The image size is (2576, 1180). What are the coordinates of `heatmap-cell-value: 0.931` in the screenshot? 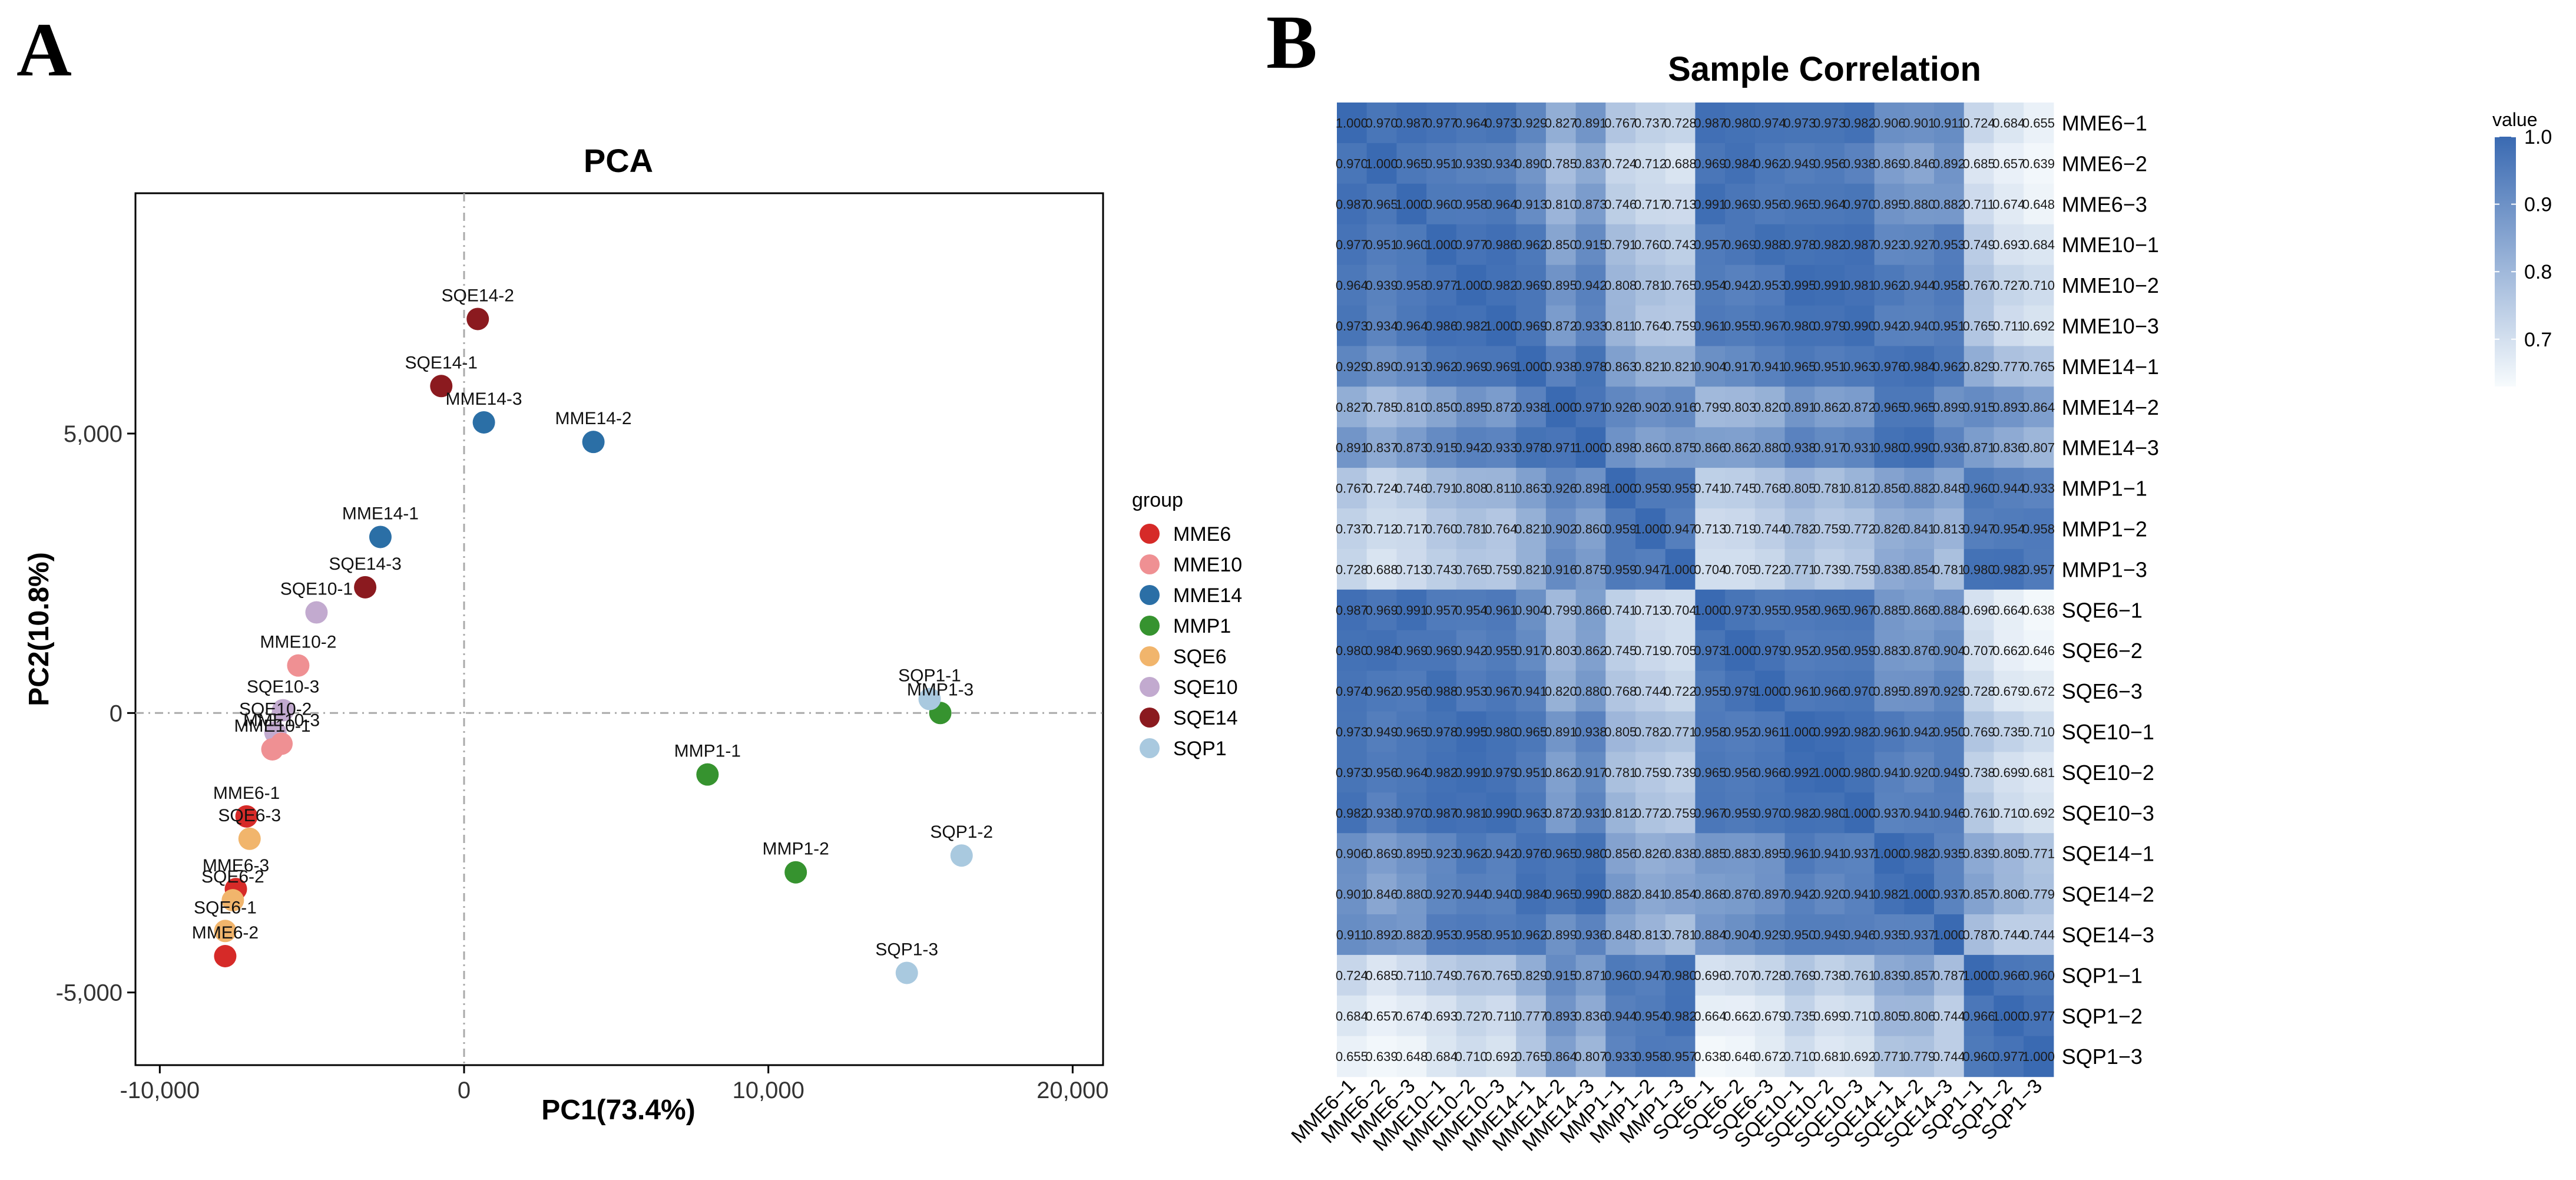 It's located at (1859, 448).